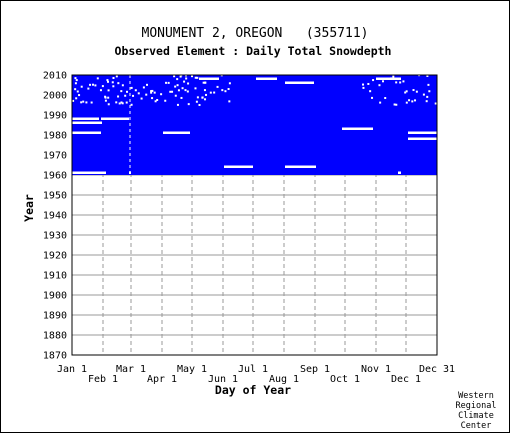  I want to click on credit-line: Center, so click(476, 426).